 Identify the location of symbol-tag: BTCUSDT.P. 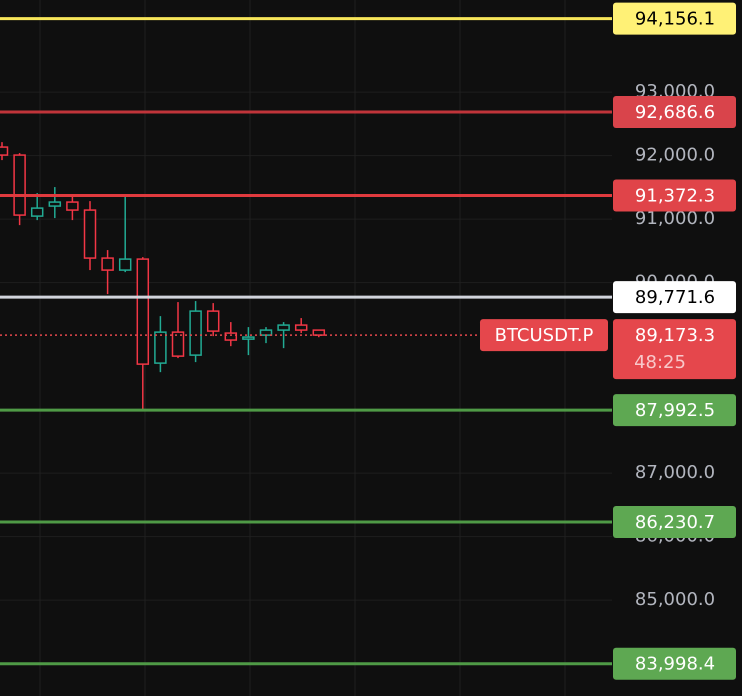
(544, 335).